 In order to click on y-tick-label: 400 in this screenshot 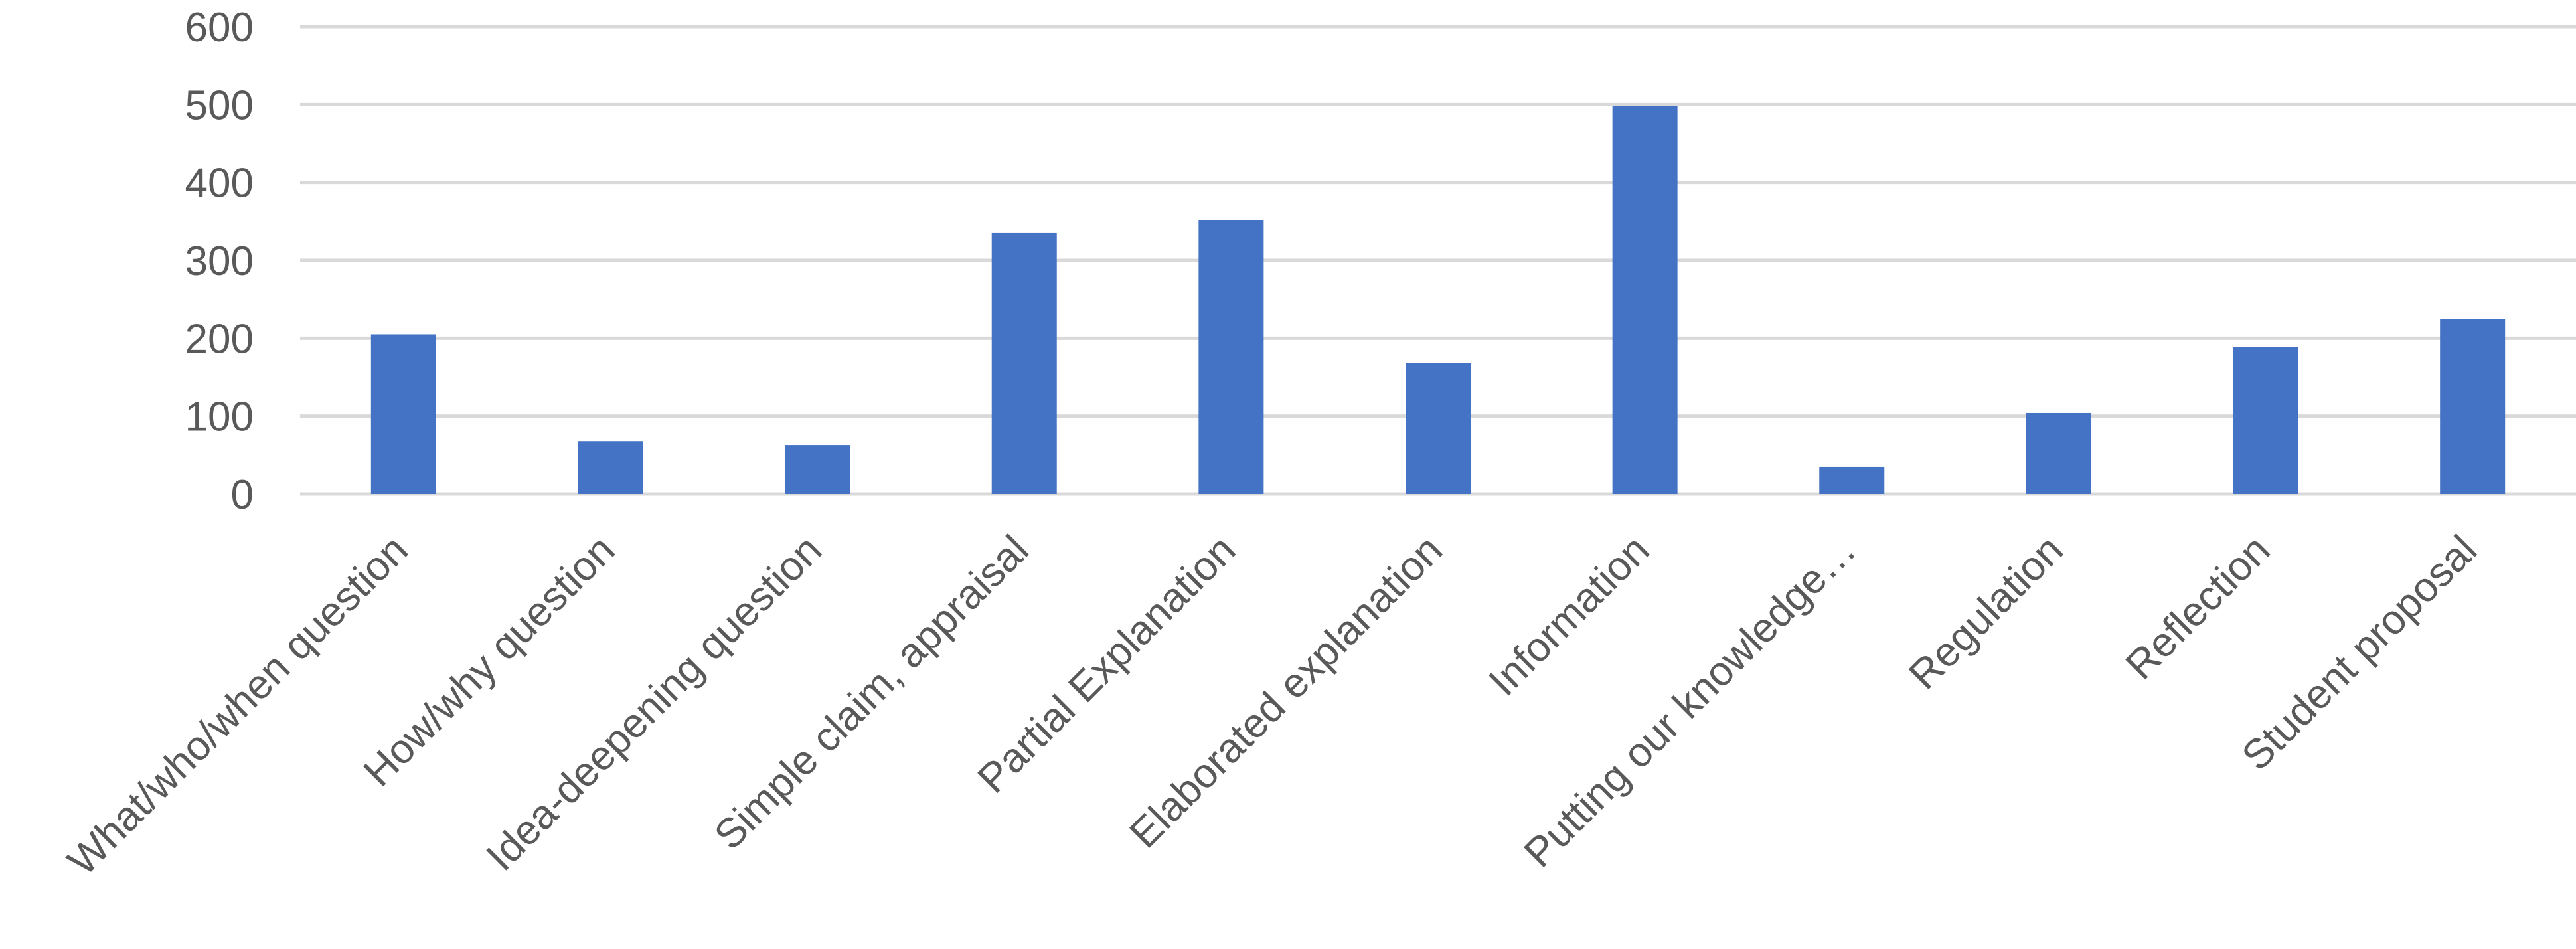, I will do `click(219, 184)`.